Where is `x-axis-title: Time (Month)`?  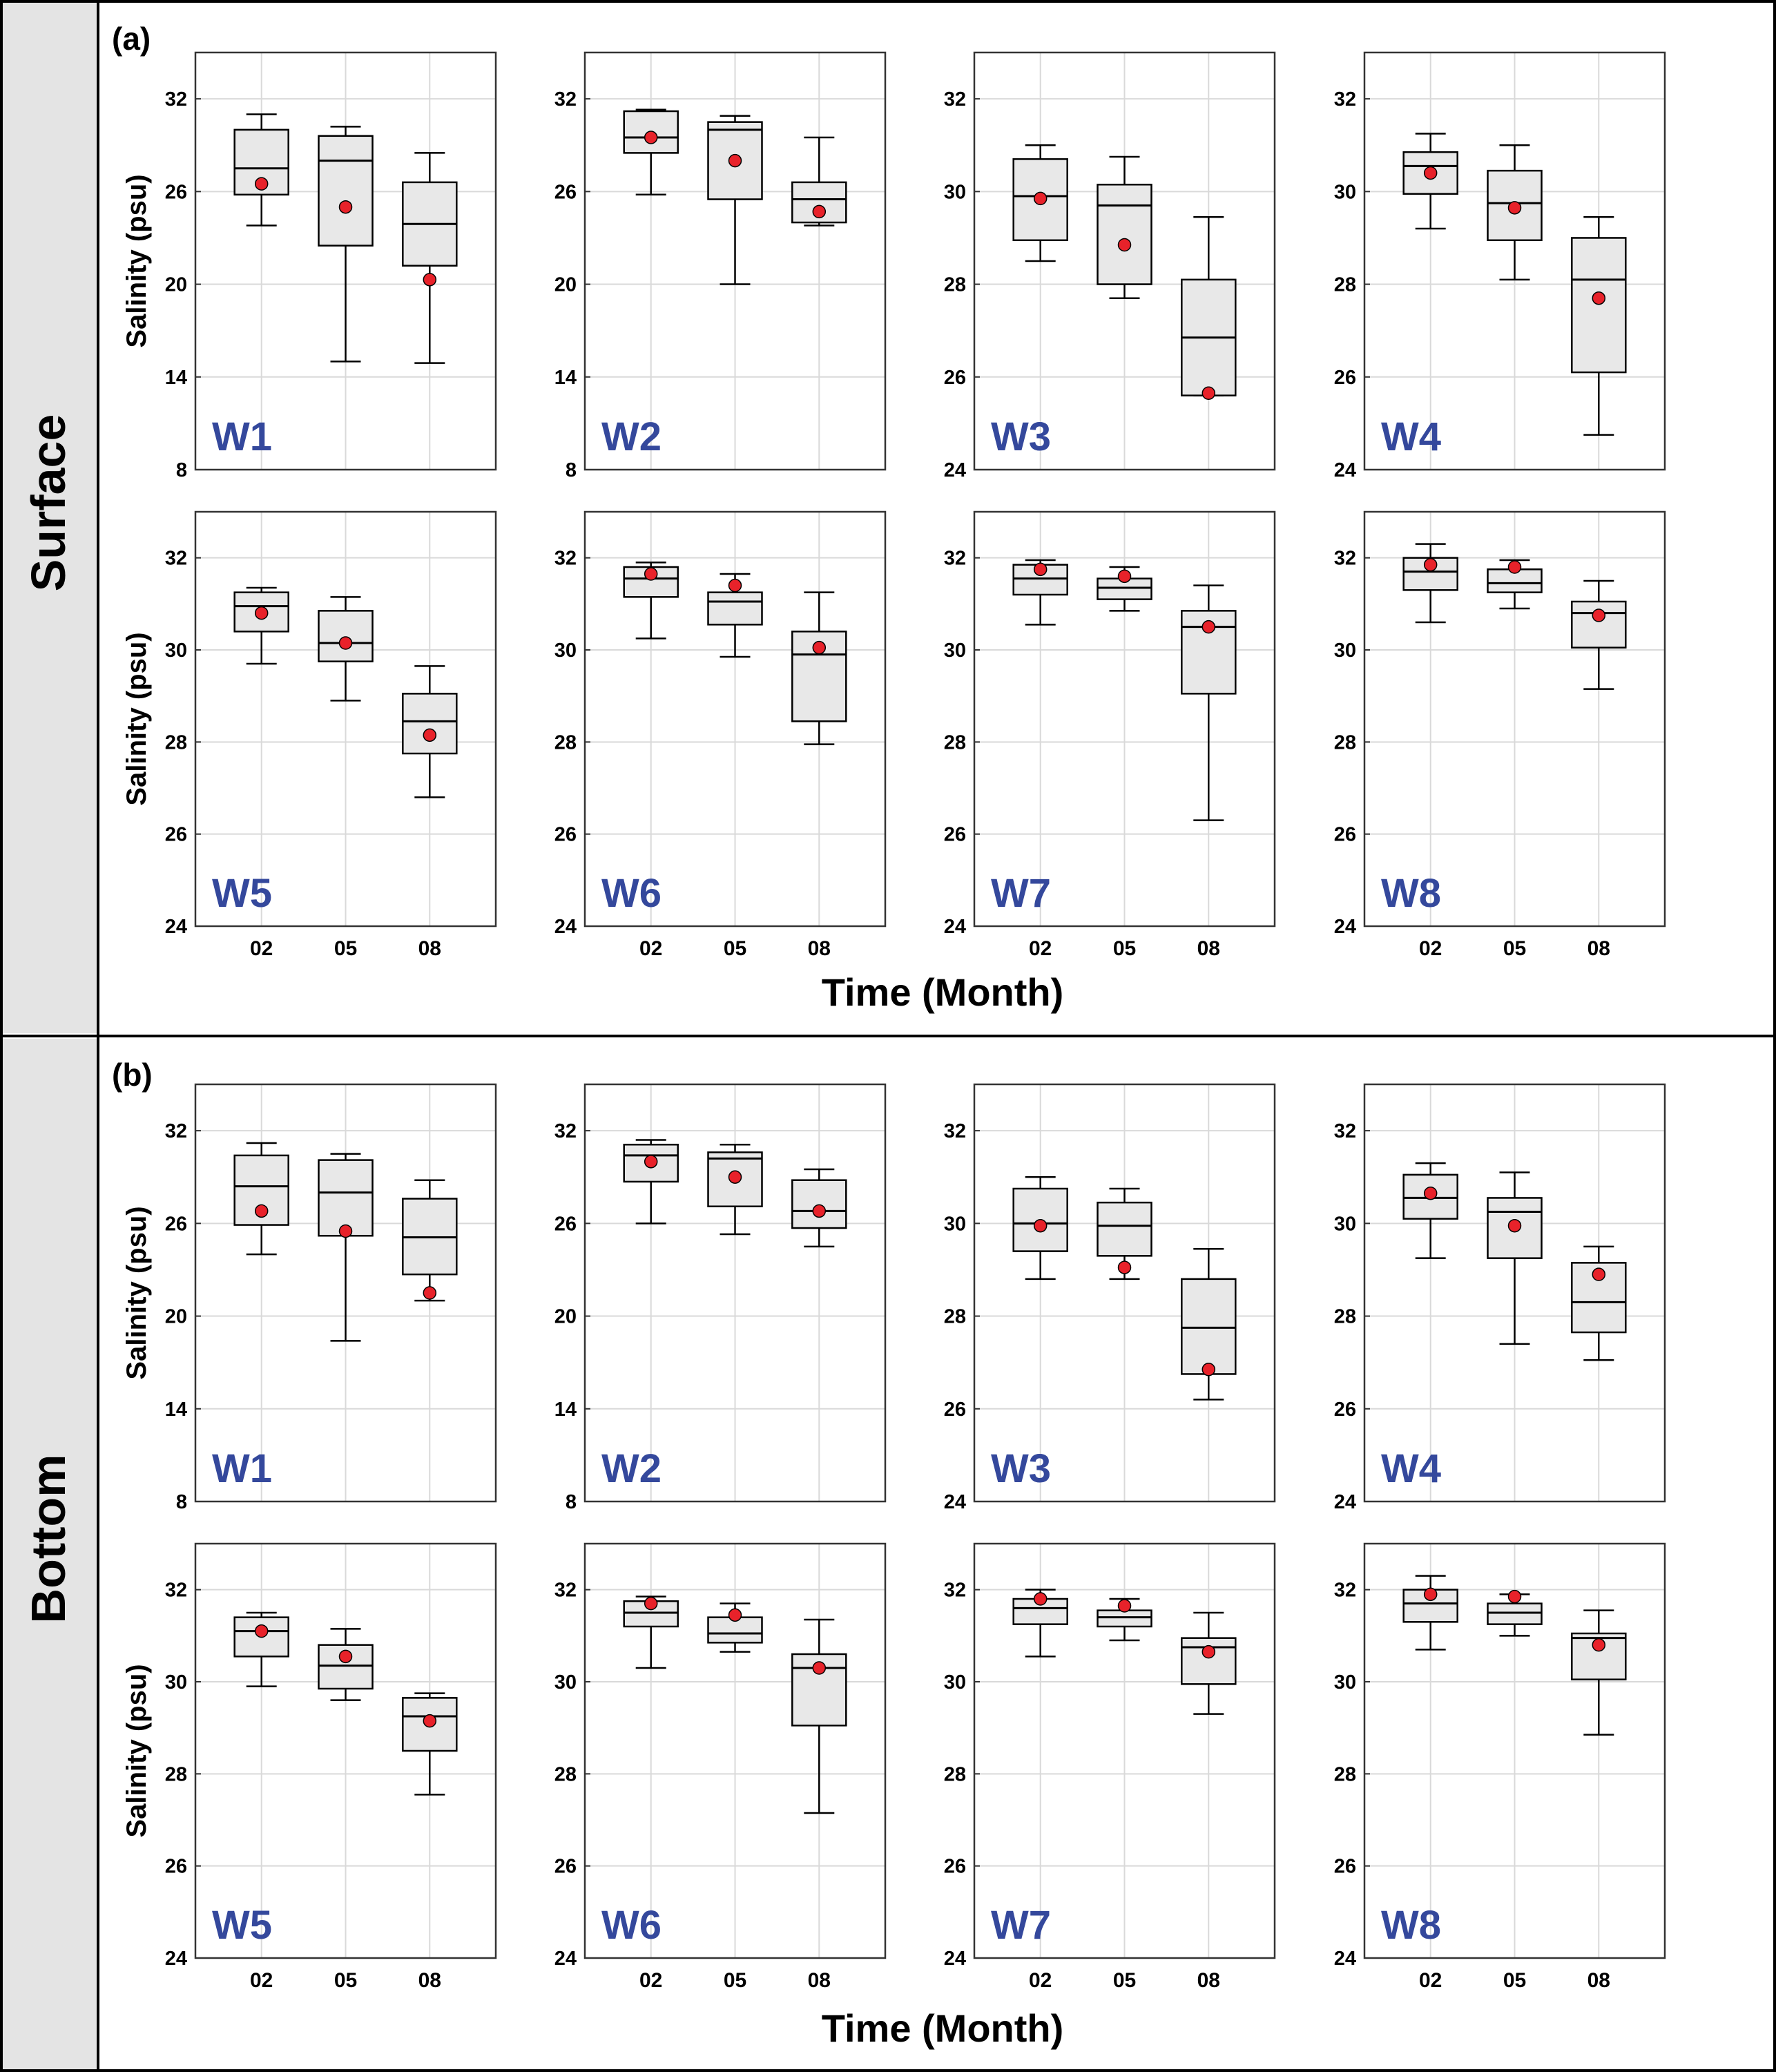
x-axis-title: Time (Month) is located at coordinates (942, 2028).